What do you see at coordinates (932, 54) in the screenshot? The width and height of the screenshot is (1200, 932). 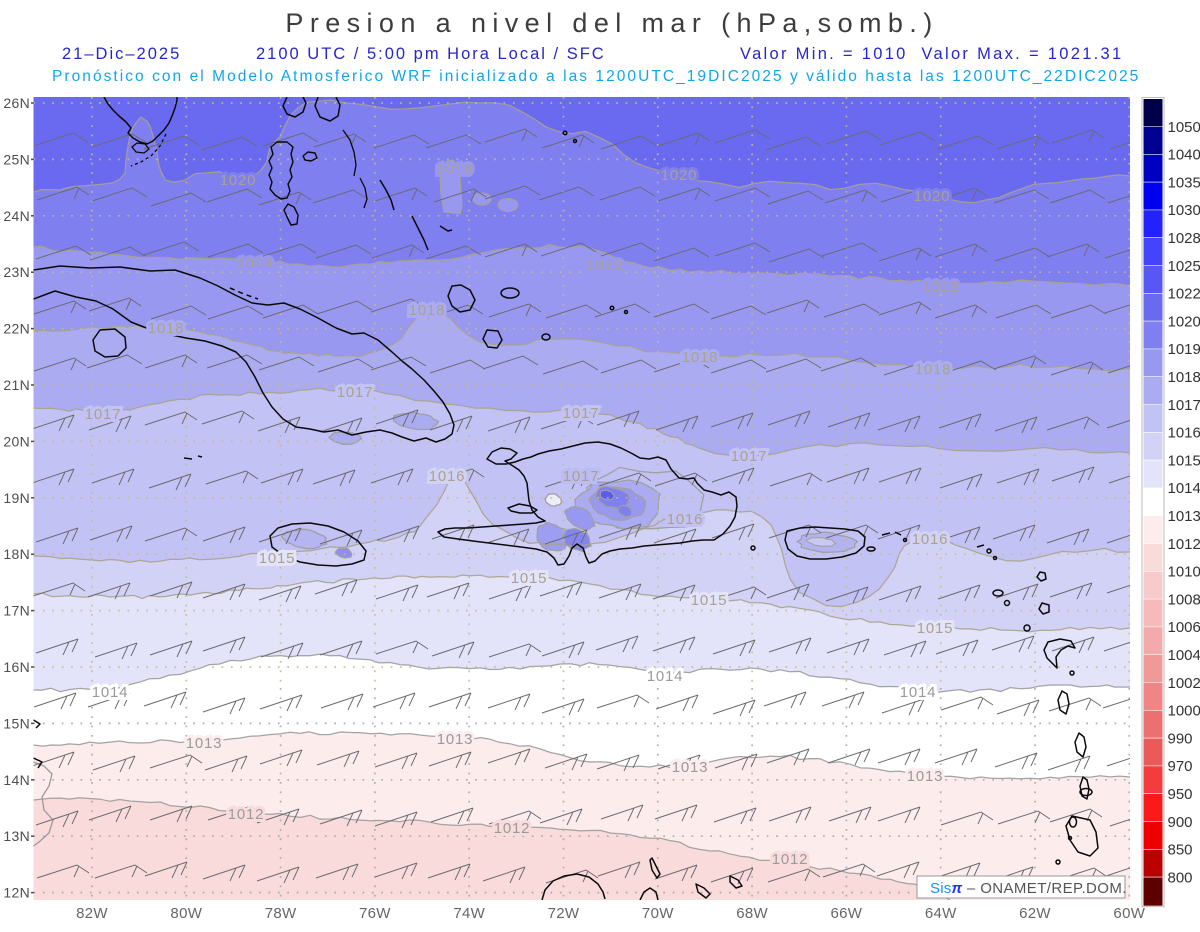 I see `svg-text:Valor Min. = 1010 Valor Max.: Valor Min. = 1010 Valor Max. = 1021.31` at bounding box center [932, 54].